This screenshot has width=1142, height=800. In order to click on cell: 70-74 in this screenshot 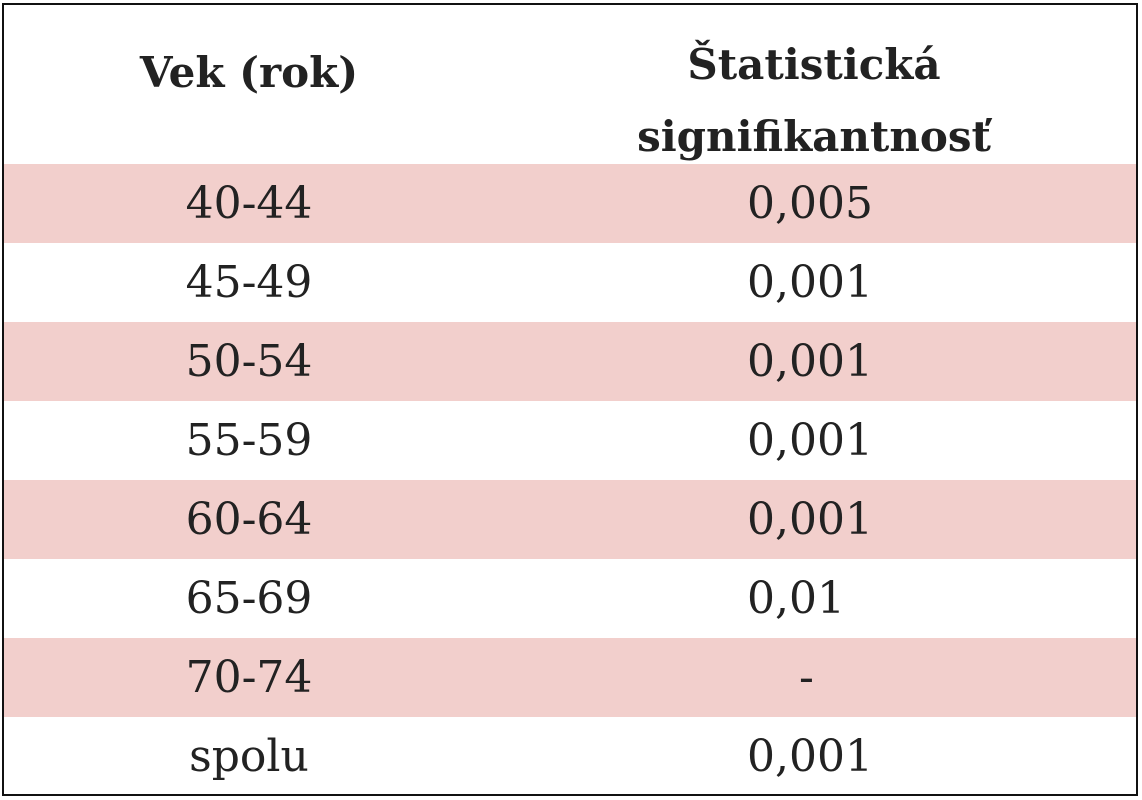, I will do `click(249, 677)`.